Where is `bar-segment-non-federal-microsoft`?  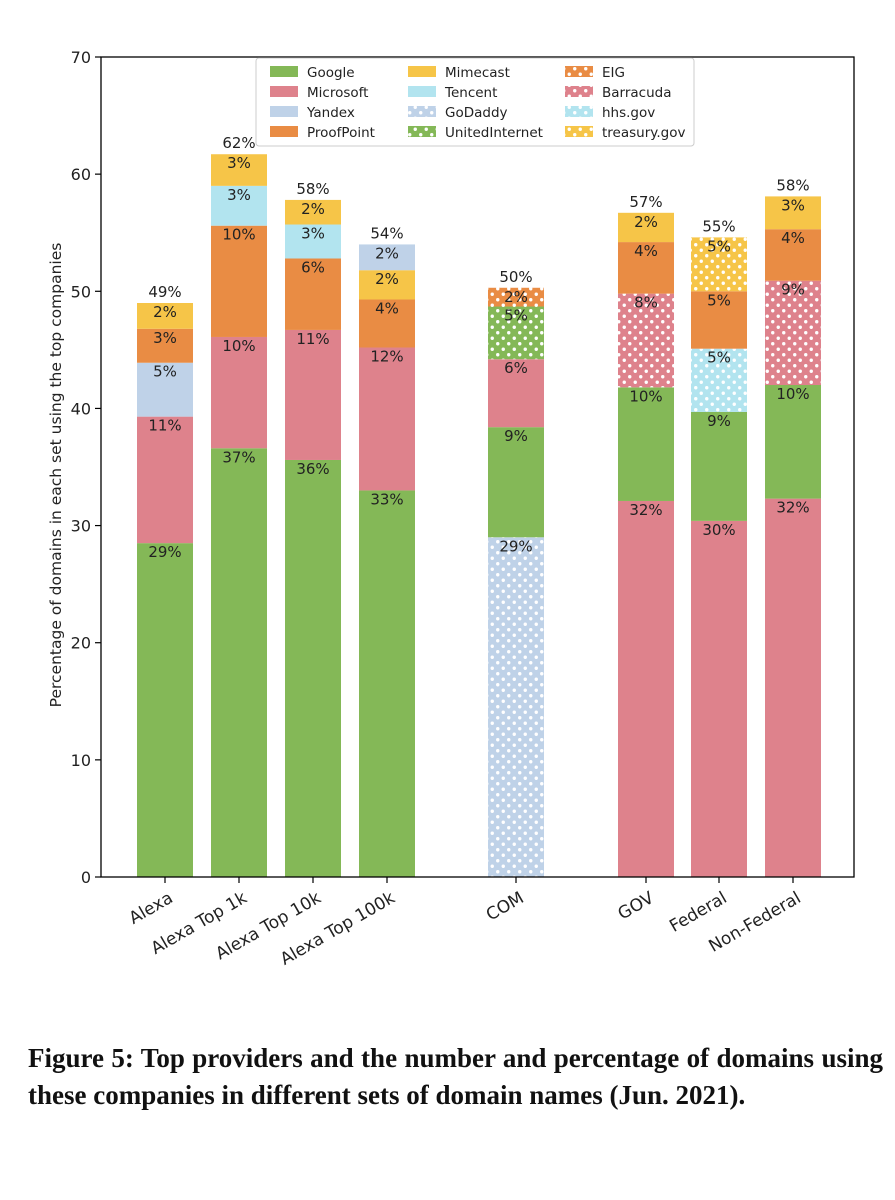
bar-segment-non-federal-microsoft is located at coordinates (793, 687).